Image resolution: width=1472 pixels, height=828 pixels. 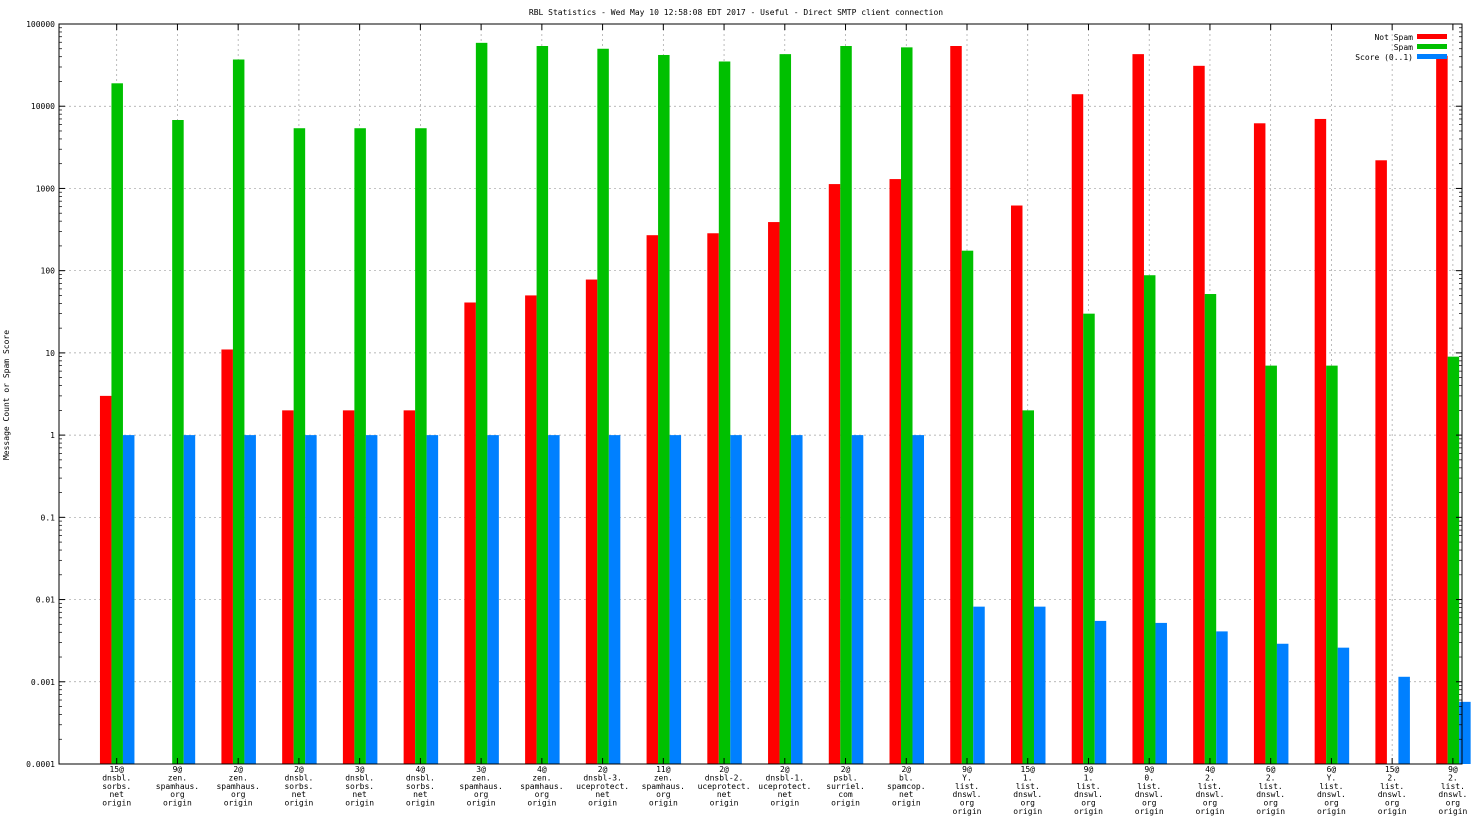 I want to click on y-tick-label: 0.01, so click(x=45, y=600).